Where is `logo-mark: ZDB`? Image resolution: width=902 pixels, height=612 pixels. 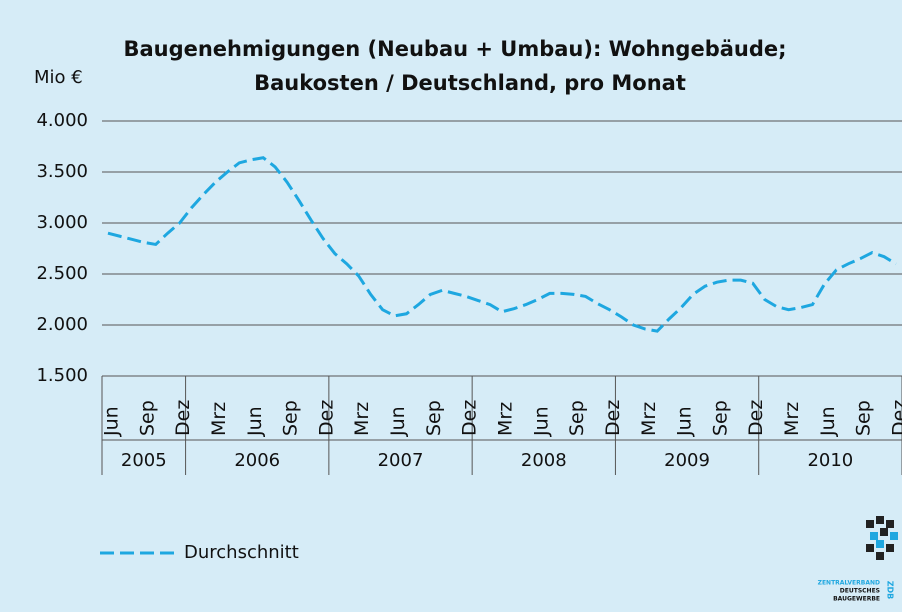
logo-mark: ZDB is located at coordinates (890, 590).